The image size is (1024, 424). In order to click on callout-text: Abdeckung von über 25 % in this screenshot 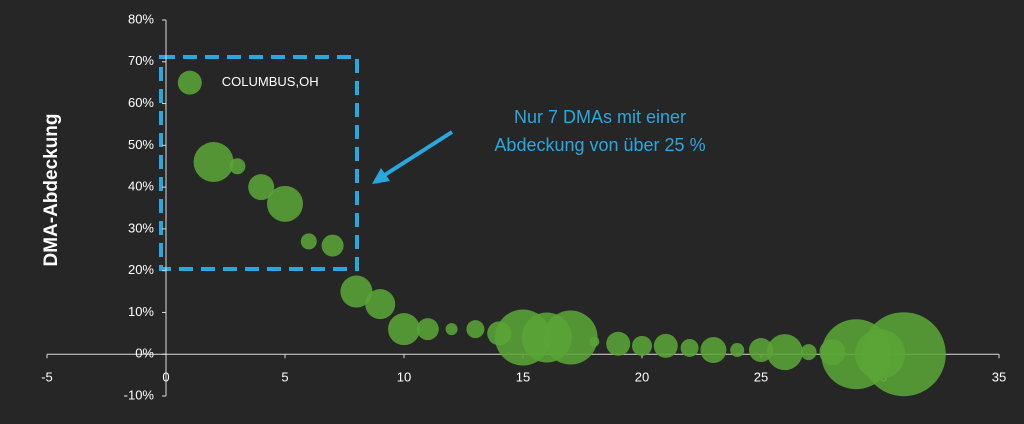, I will do `click(599, 145)`.